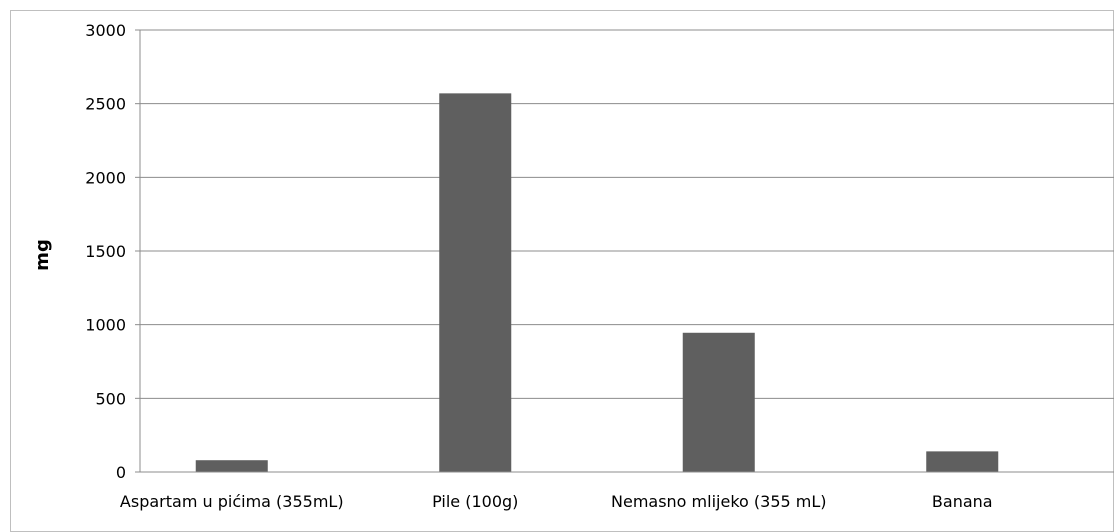 Image resolution: width=1114 pixels, height=532 pixels. Describe the element at coordinates (475, 501) in the screenshot. I see `x-category-label: Pile (100g)` at that location.